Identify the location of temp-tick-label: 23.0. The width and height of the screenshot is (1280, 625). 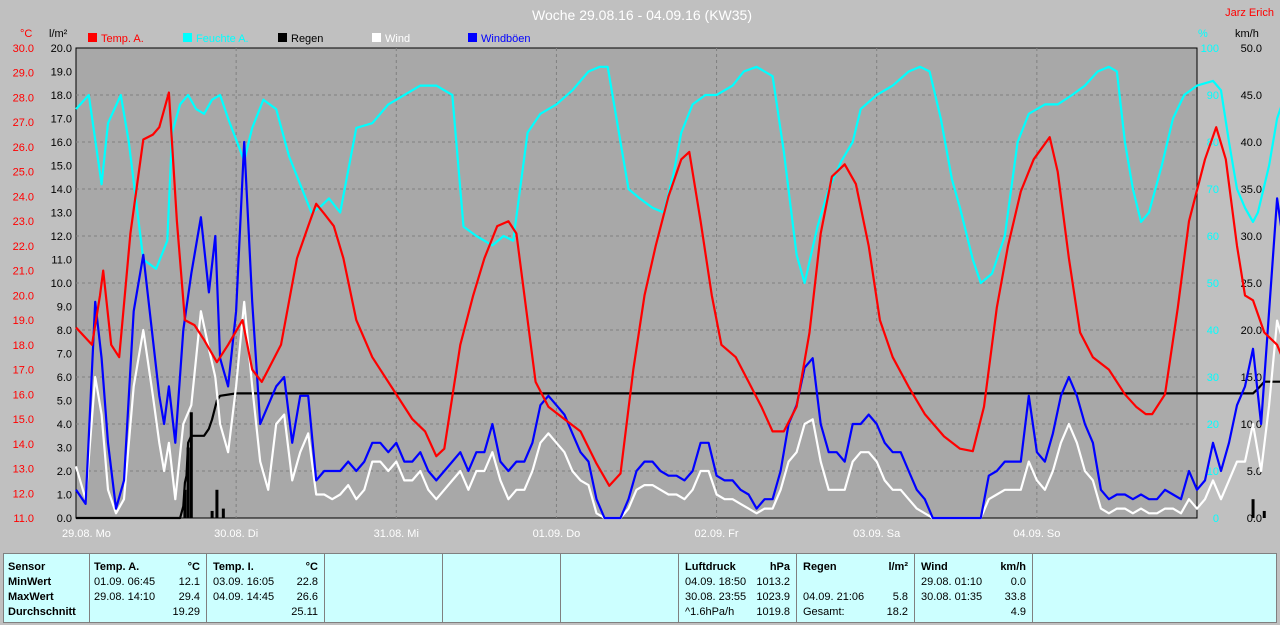
(23, 222).